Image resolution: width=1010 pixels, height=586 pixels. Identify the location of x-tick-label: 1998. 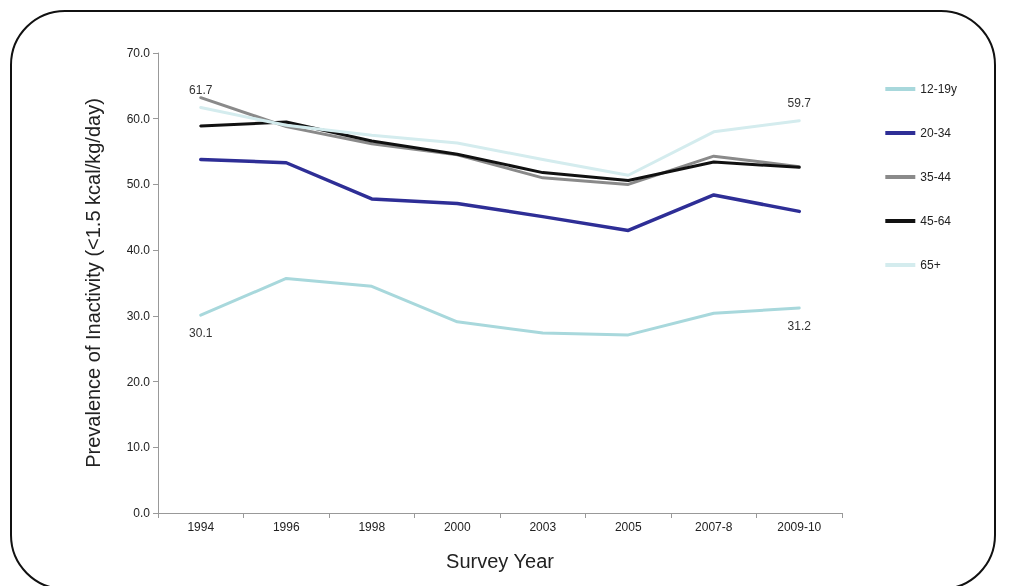
(372, 527).